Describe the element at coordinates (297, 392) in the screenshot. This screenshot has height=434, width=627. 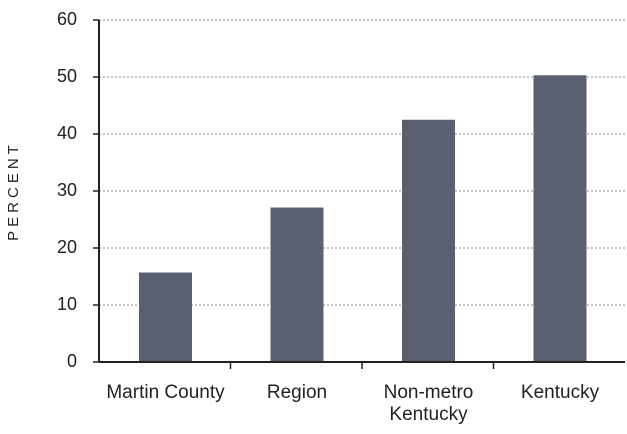
I see `x-tick-label: Region` at that location.